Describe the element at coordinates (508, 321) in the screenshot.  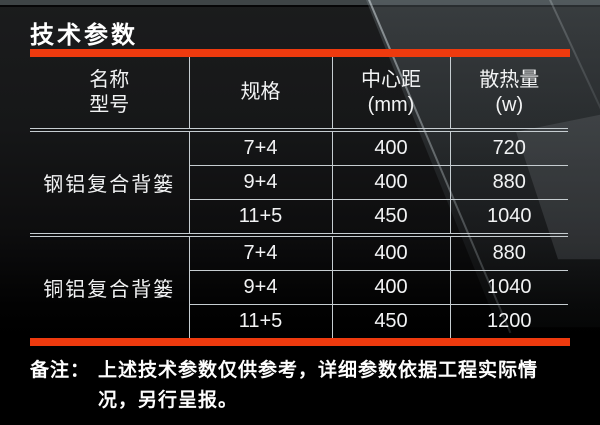
I see `heat-output-cell: 1200` at that location.